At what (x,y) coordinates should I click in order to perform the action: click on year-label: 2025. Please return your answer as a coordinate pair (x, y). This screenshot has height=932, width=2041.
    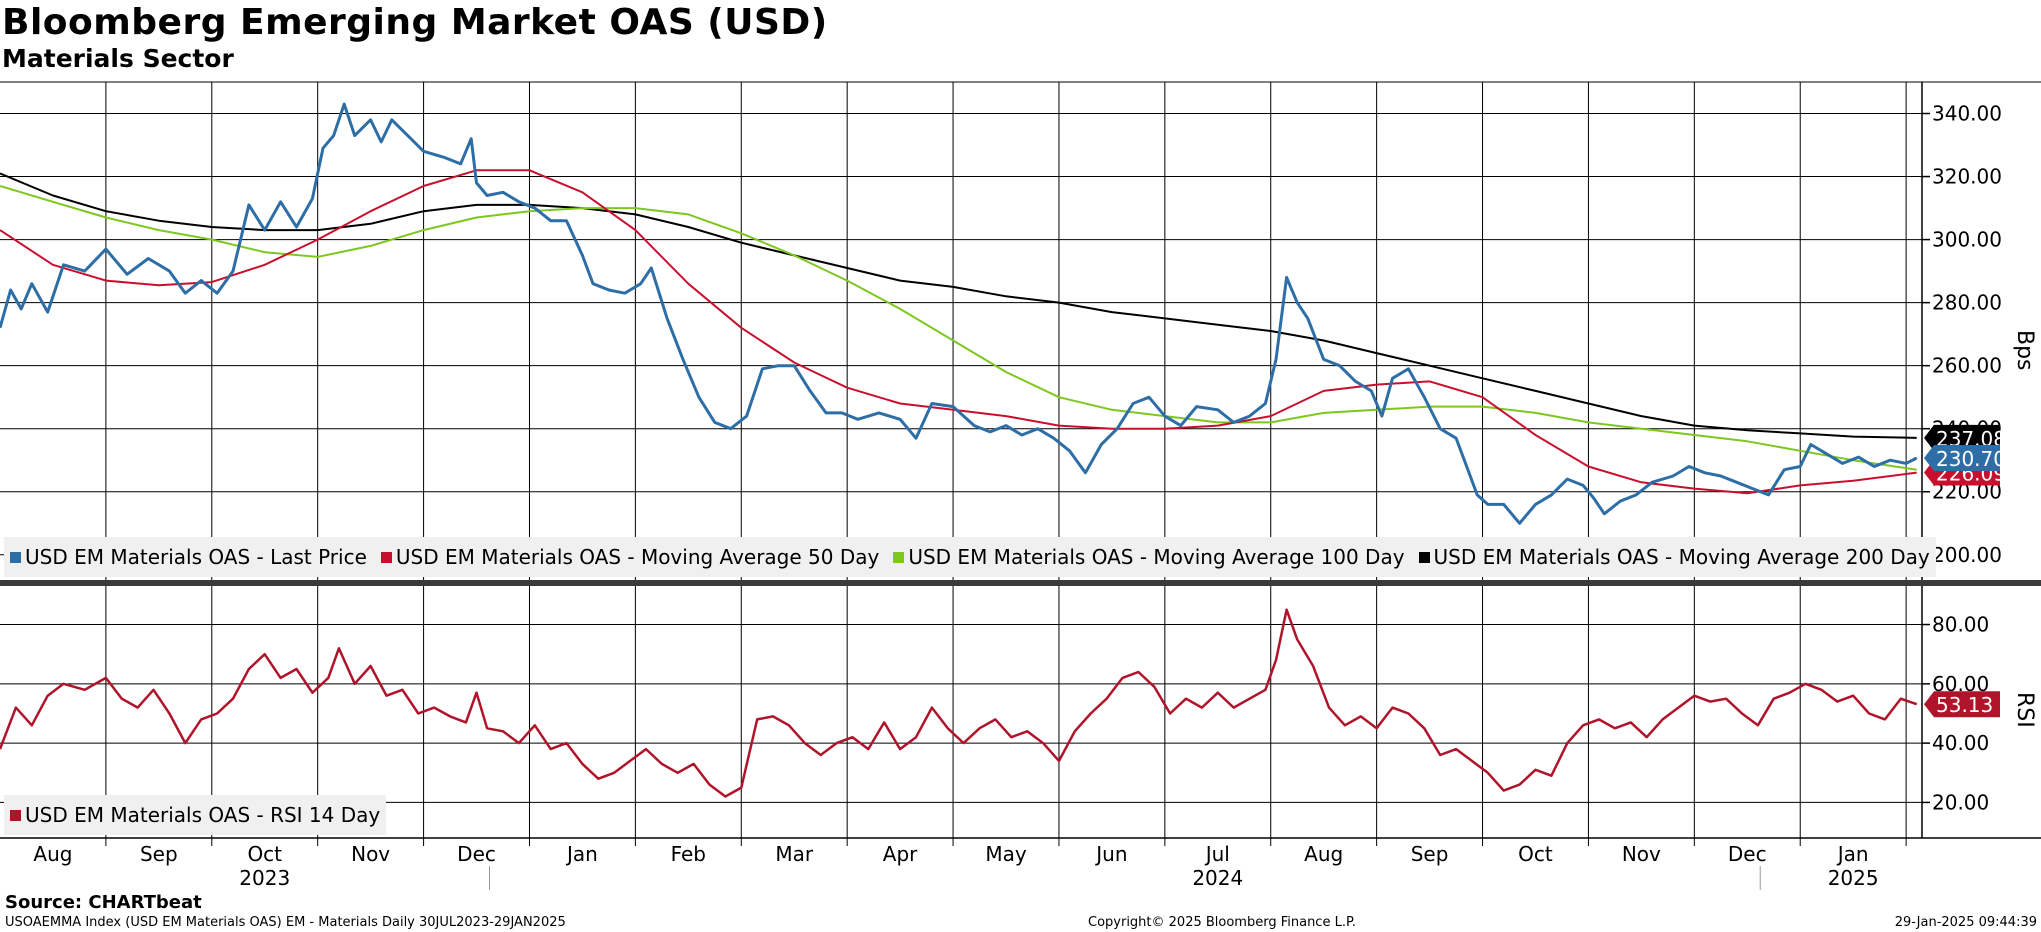
    Looking at the image, I should click on (1853, 878).